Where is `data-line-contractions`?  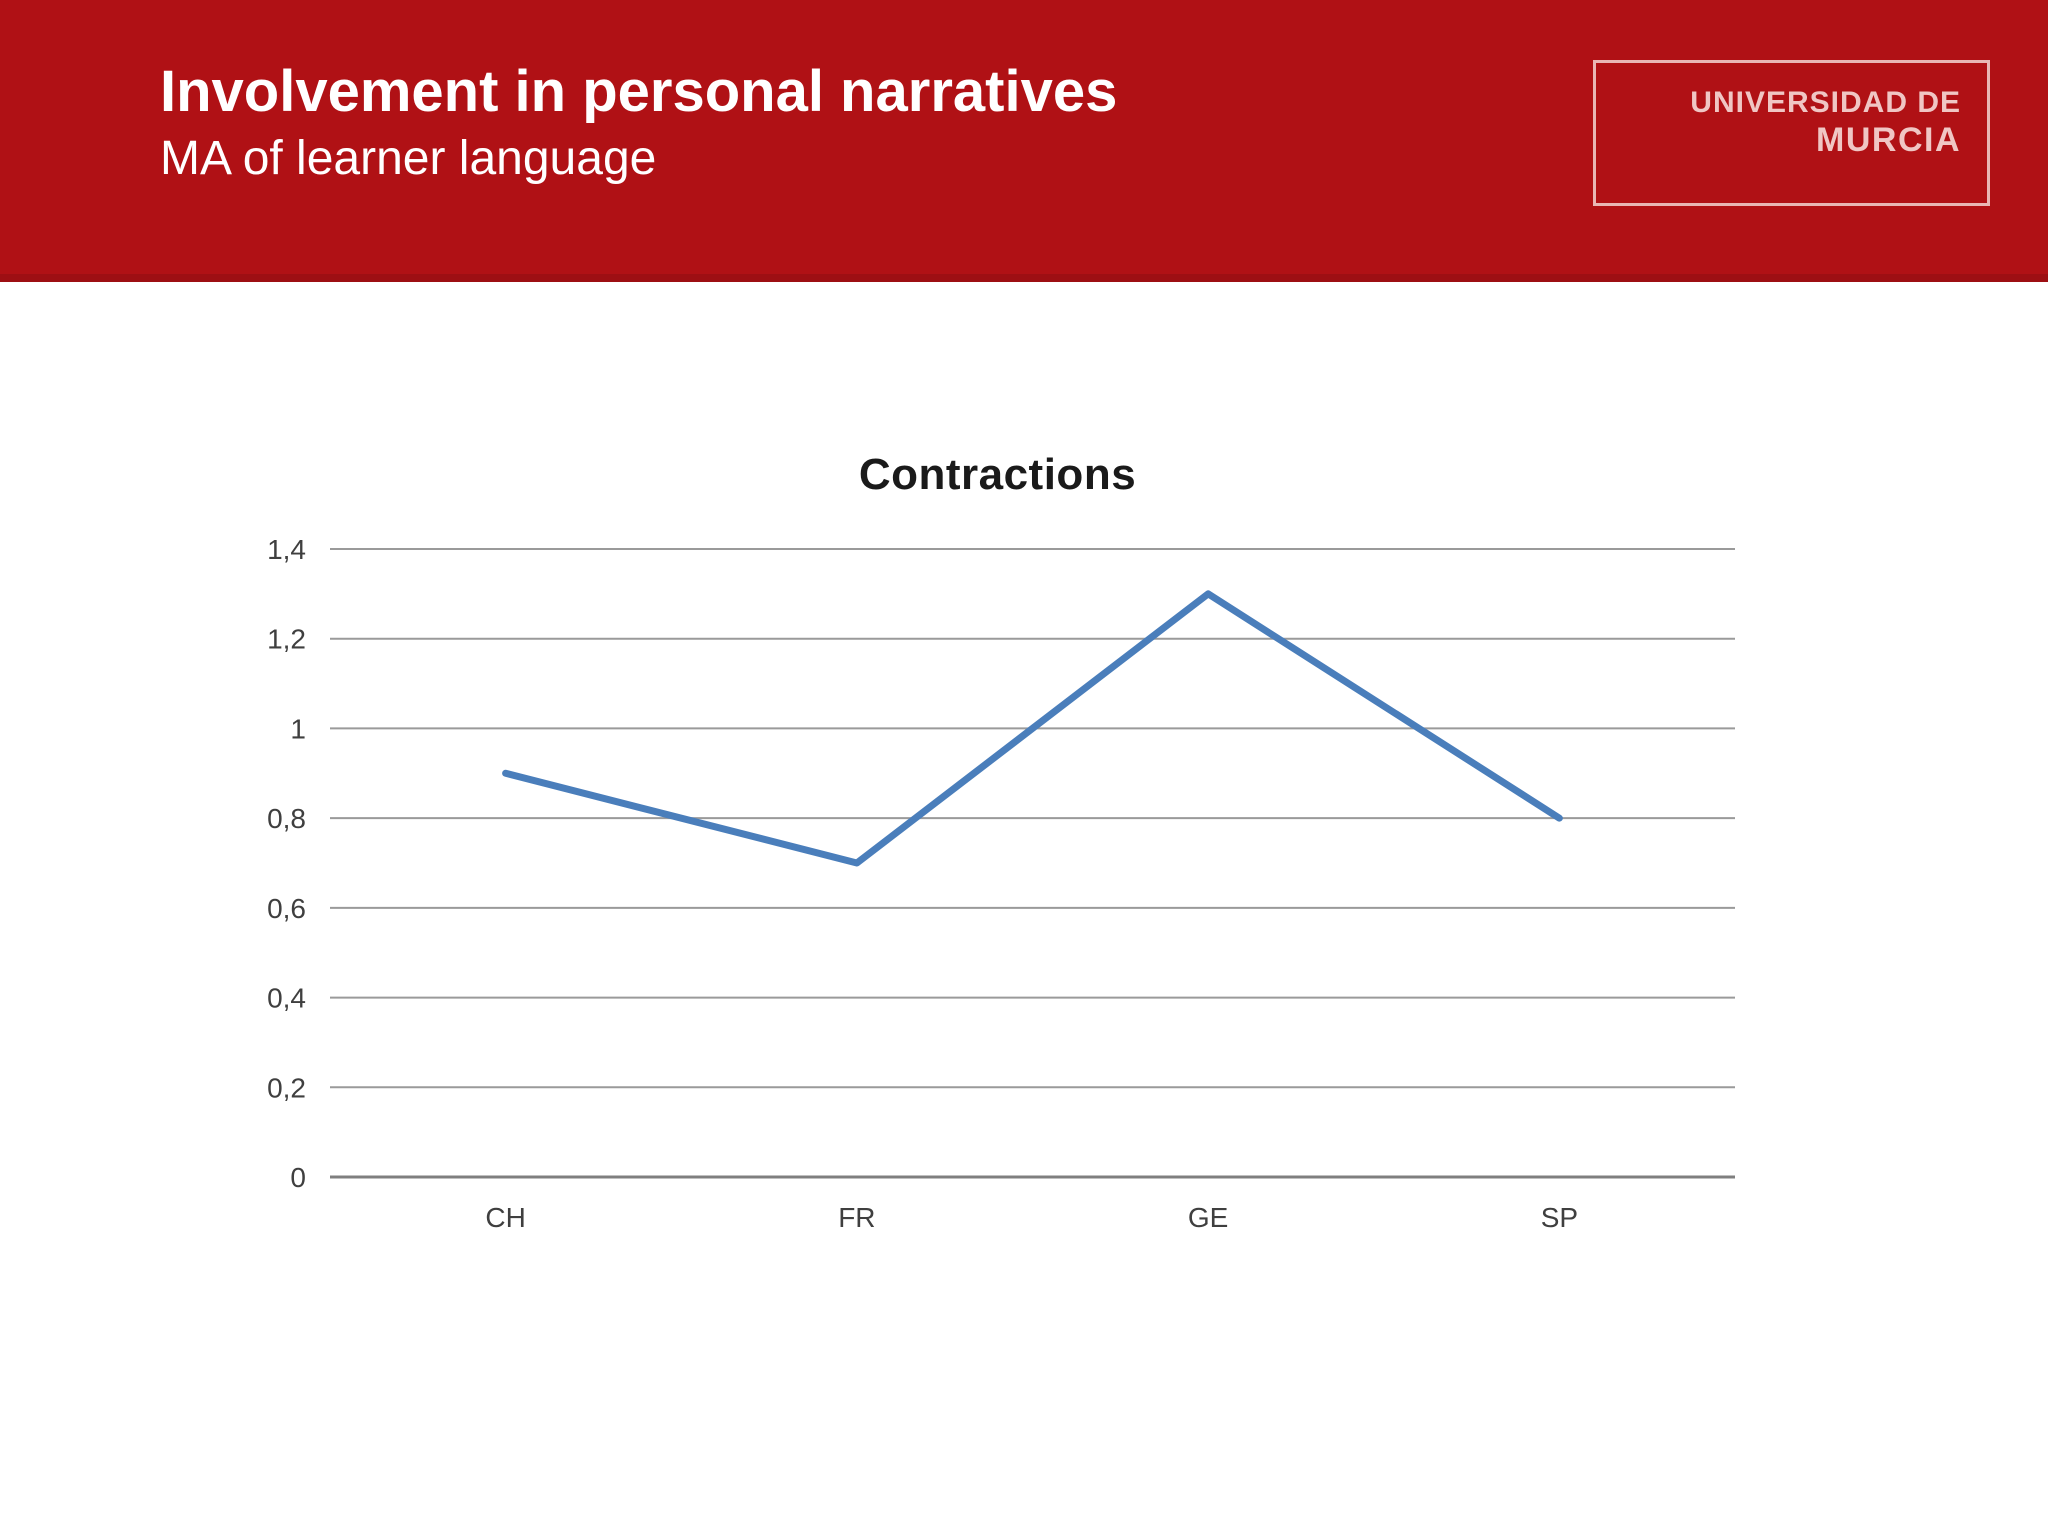
data-line-contractions is located at coordinates (1032, 728).